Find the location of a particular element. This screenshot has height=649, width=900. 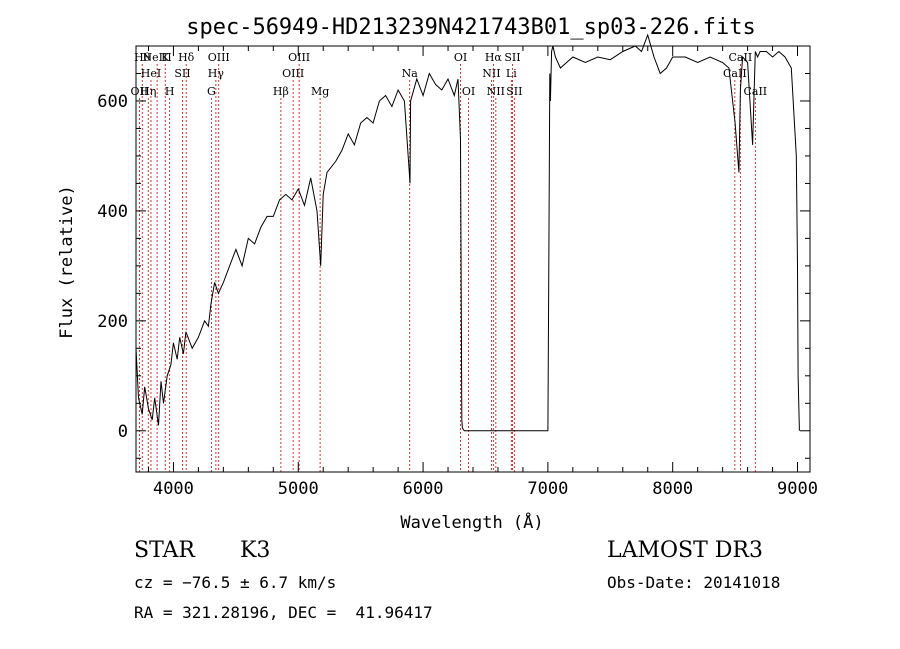

spectral-line-label: Hδ is located at coordinates (186, 57).